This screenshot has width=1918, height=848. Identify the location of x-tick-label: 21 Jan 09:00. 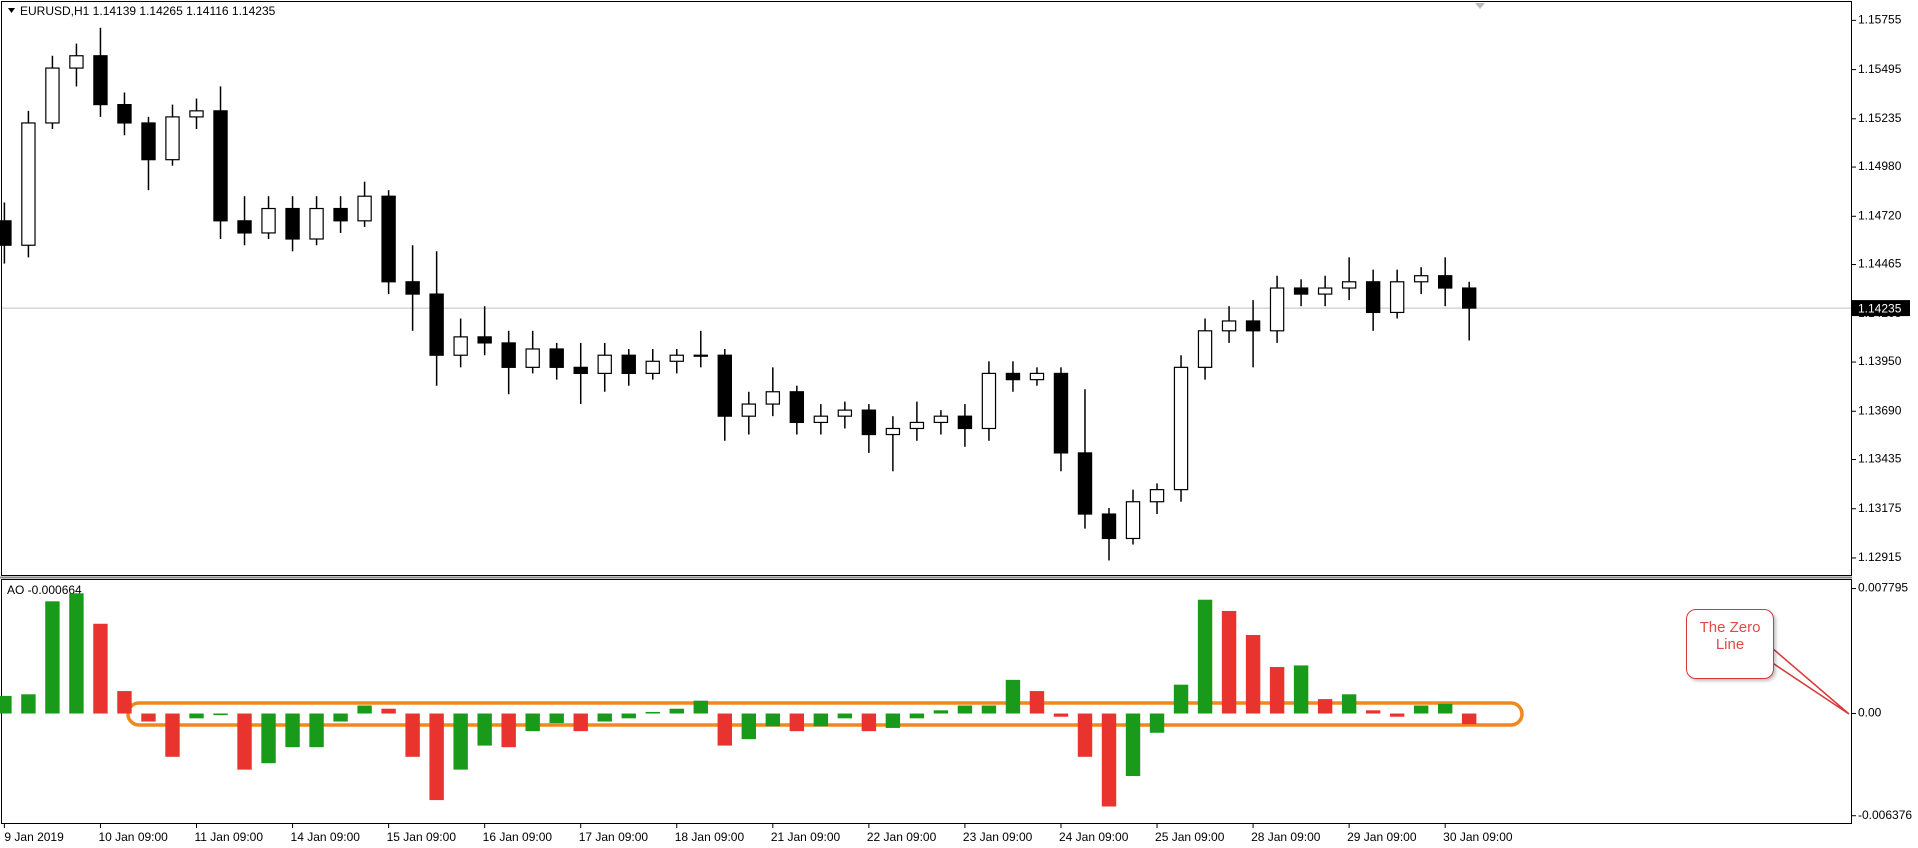
(806, 837).